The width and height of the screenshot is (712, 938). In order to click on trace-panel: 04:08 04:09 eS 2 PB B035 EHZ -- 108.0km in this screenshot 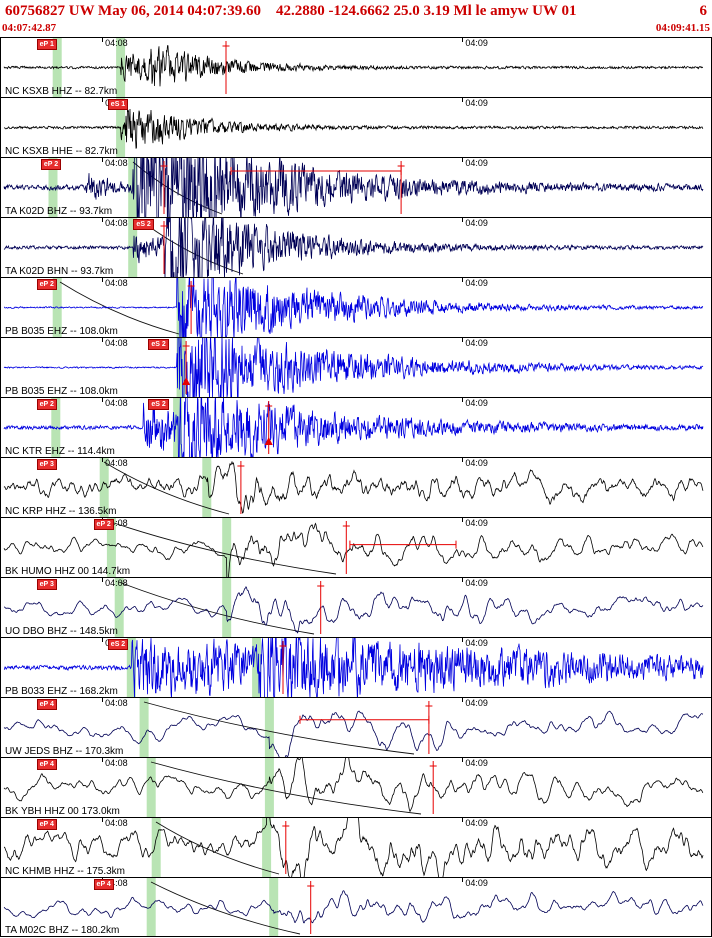, I will do `click(356, 367)`.